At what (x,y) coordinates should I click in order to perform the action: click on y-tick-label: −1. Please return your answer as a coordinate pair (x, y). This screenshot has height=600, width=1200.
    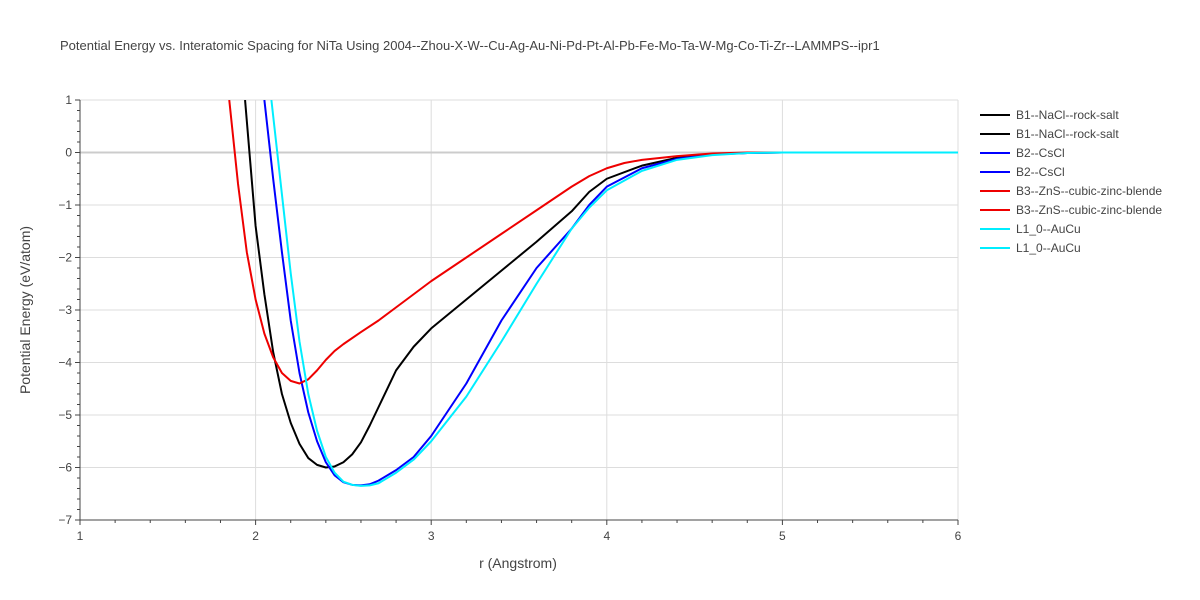
    Looking at the image, I should click on (65, 205).